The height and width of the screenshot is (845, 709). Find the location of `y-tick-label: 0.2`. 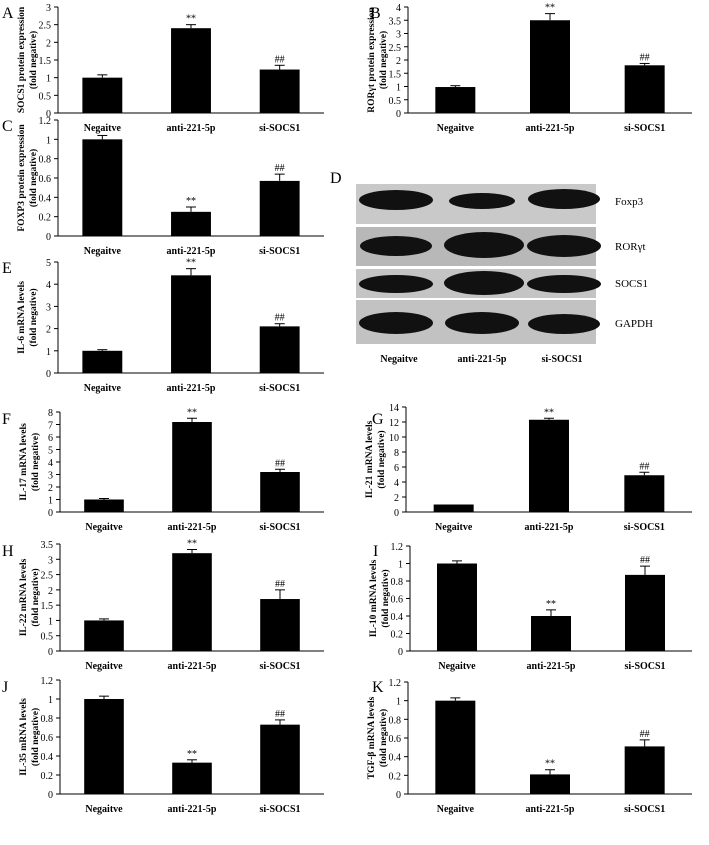

y-tick-label: 0.2 is located at coordinates (397, 635).